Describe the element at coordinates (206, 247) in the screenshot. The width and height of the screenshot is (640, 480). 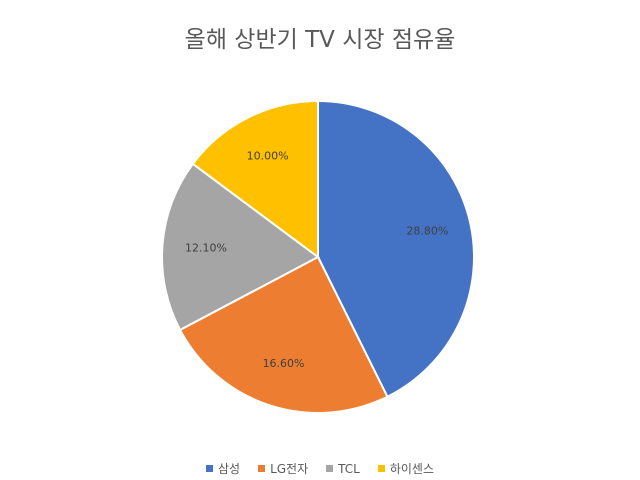
I see `data-label-tcl: 12.10%` at that location.